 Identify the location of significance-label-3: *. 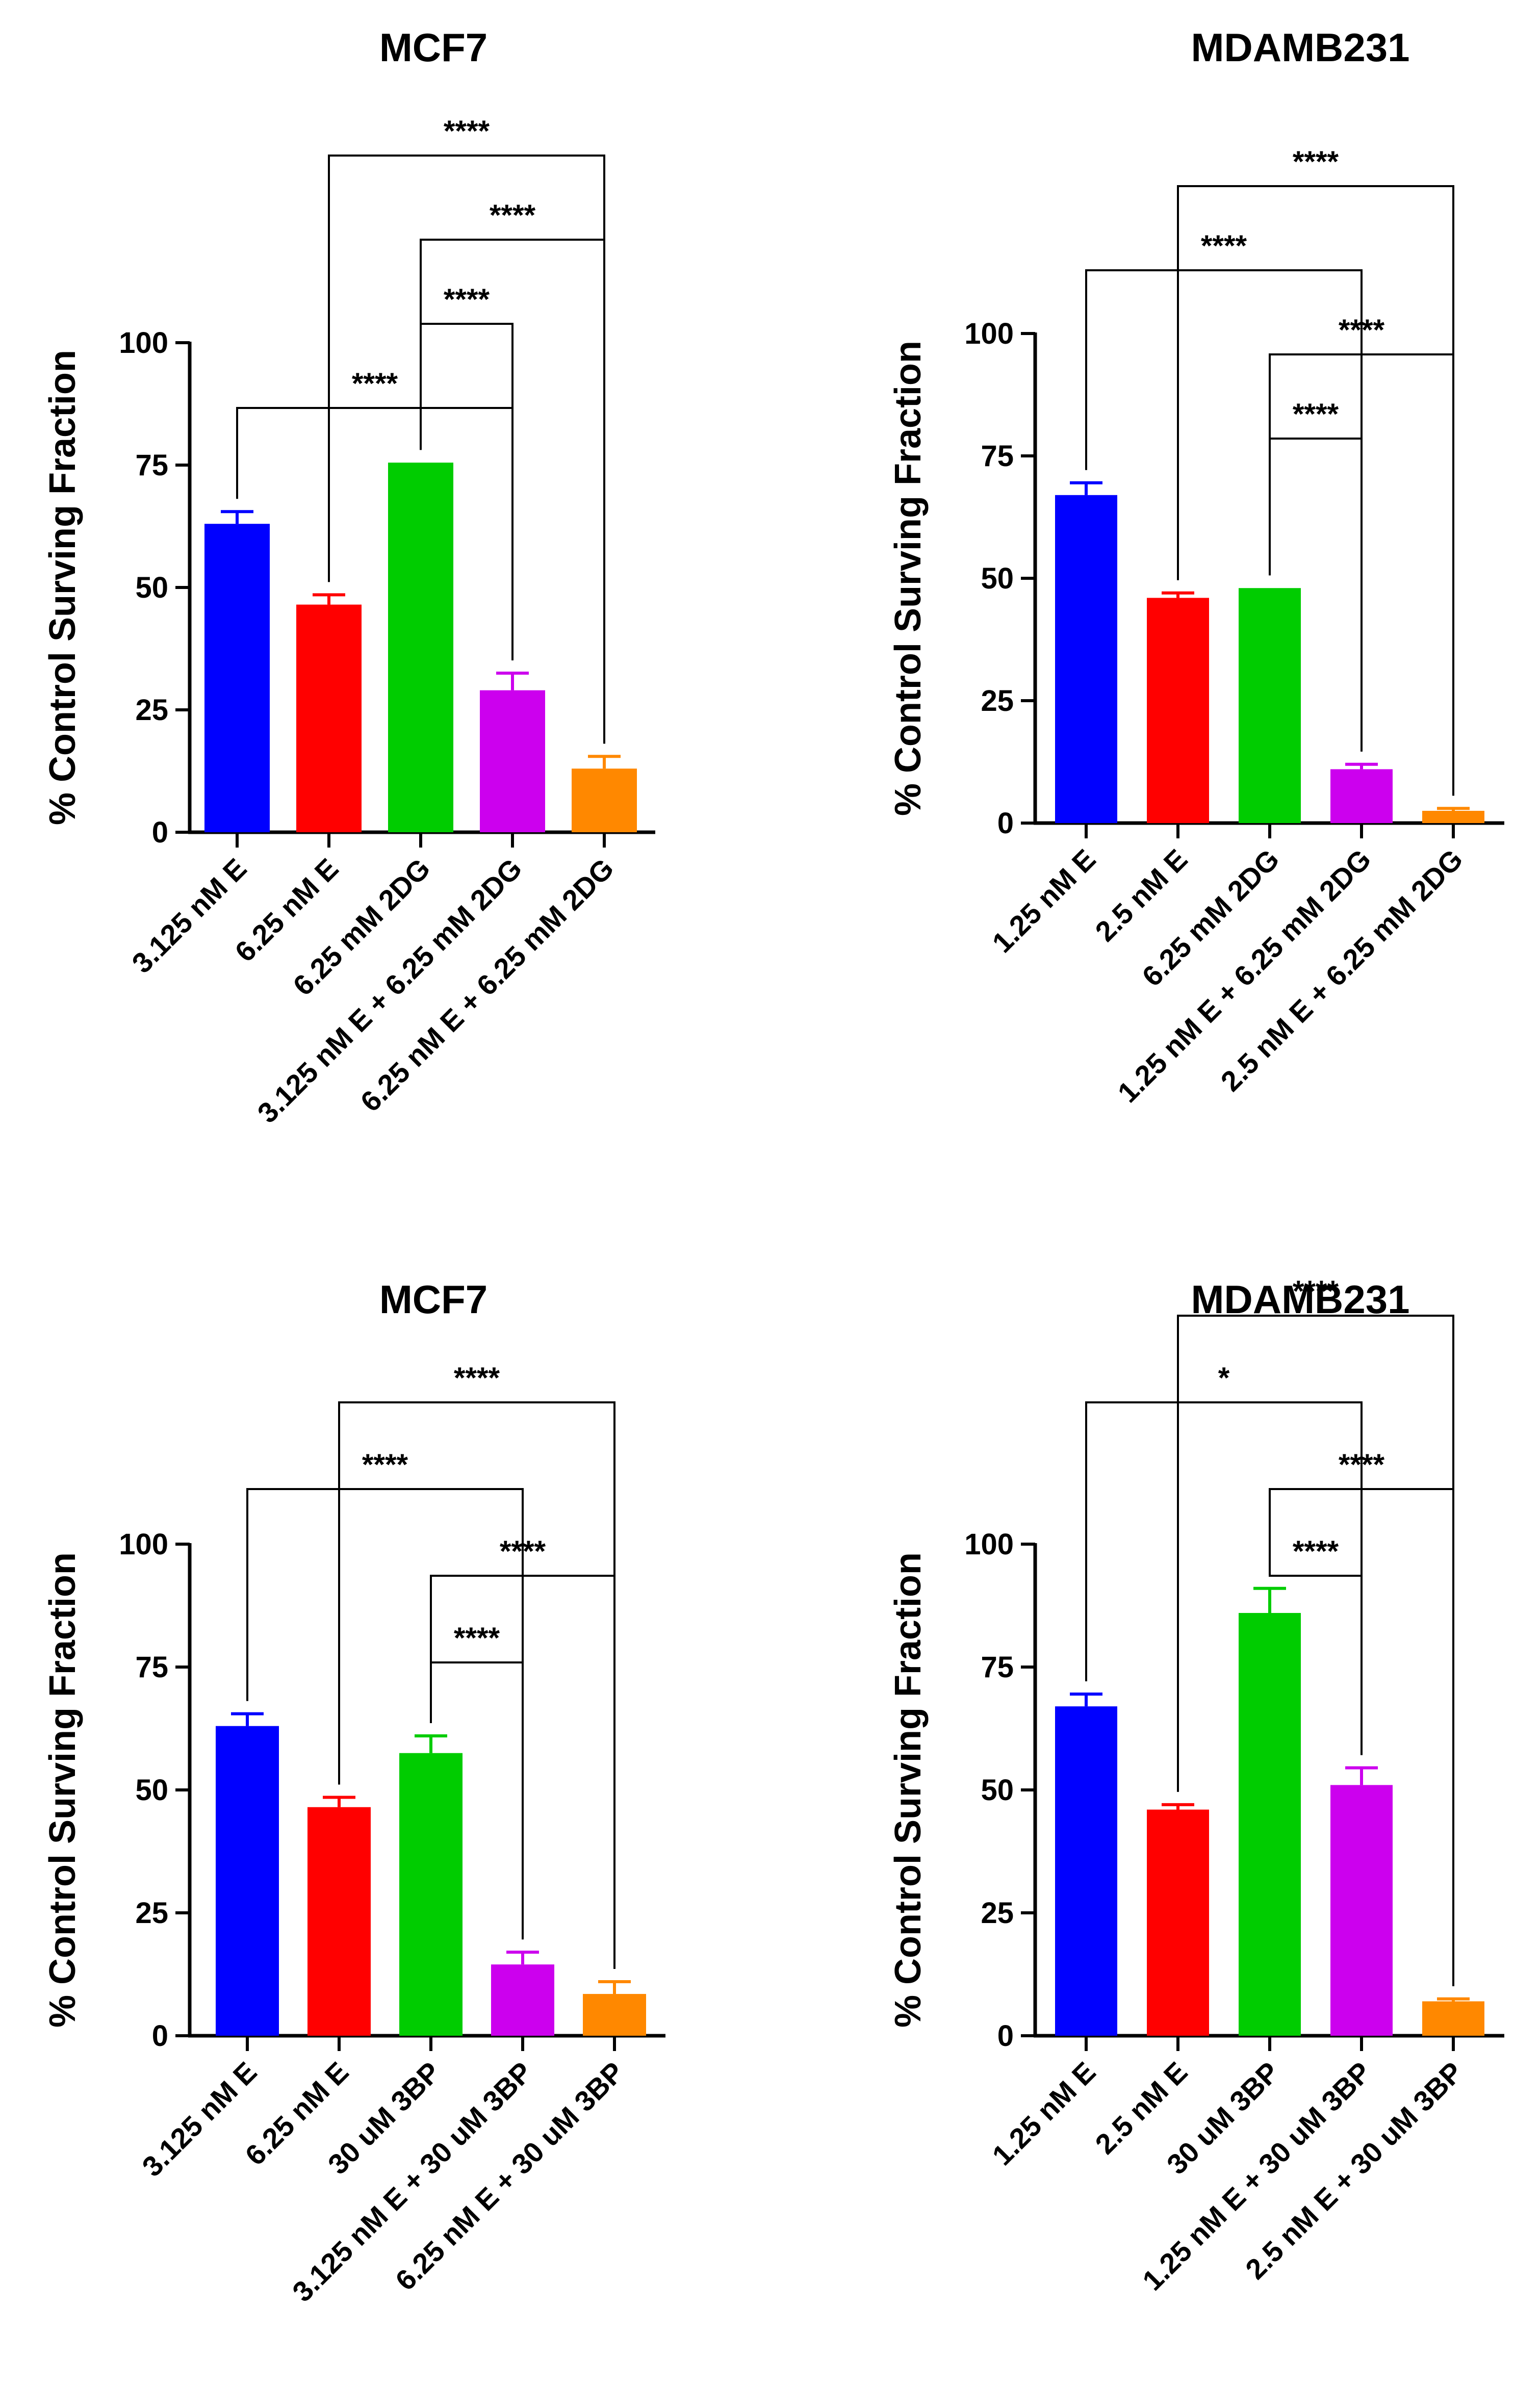
(1224, 1378).